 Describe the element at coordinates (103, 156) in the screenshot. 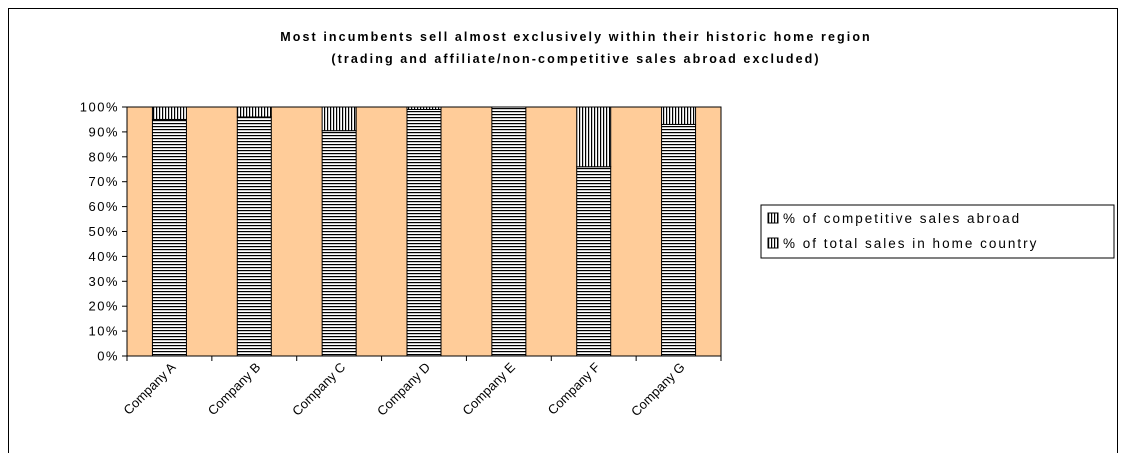

I see `y-tick-label: 80%` at that location.